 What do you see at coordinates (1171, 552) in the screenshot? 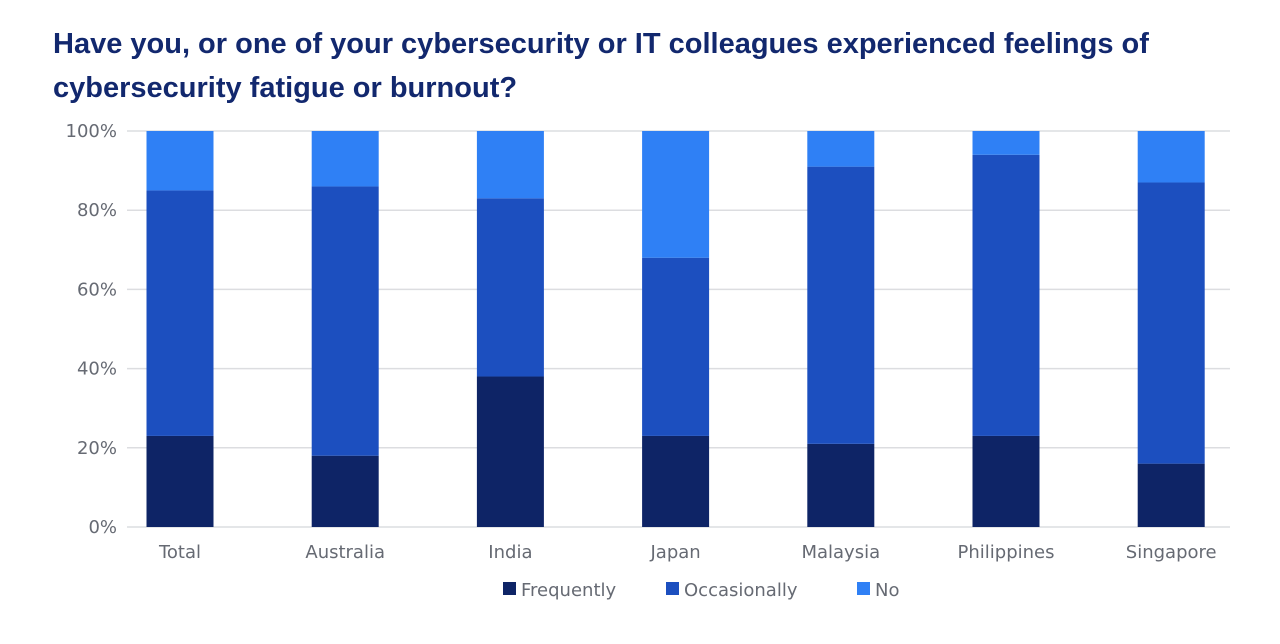
I see `x-tick-label: Singapore` at bounding box center [1171, 552].